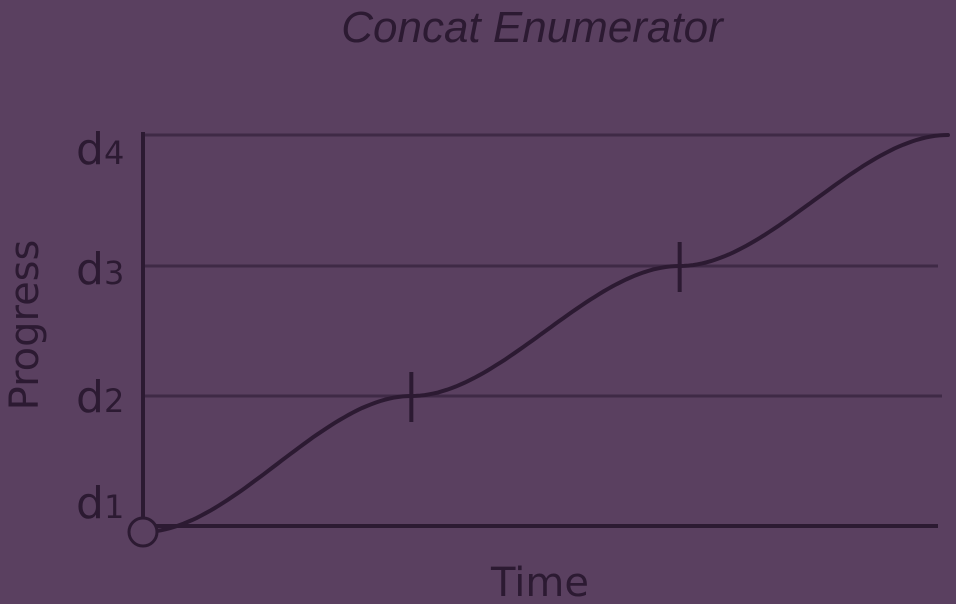 The image size is (956, 604). Describe the element at coordinates (100, 397) in the screenshot. I see `y-tick-label-2: d2` at that location.